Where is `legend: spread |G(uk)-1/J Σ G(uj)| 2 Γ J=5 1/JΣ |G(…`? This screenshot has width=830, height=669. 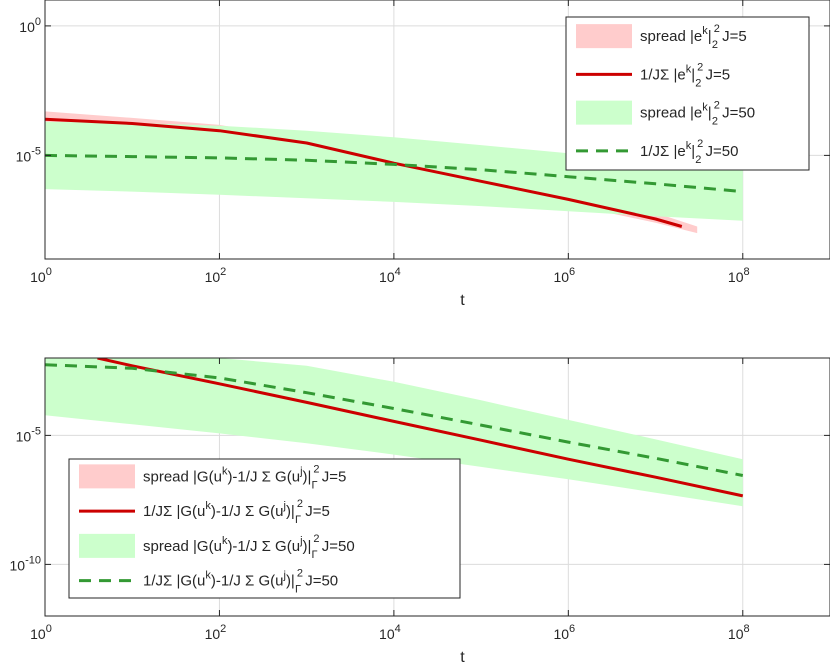
legend: spread |G(uk)-1/J Σ G(uj)| 2 Γ J=5 1/JΣ |G(… is located at coordinates (264, 528).